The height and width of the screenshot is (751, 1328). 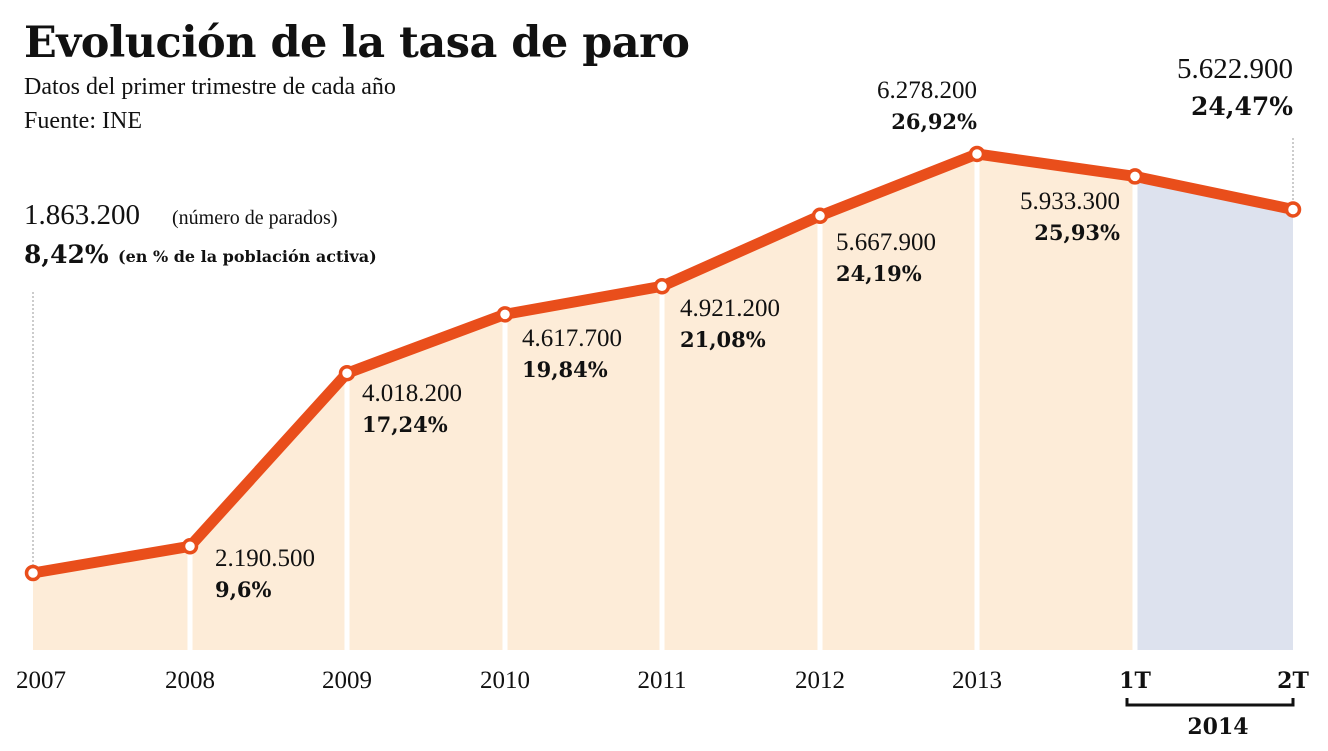 What do you see at coordinates (1070, 201) in the screenshot?
I see `count-label: 5.933.300` at bounding box center [1070, 201].